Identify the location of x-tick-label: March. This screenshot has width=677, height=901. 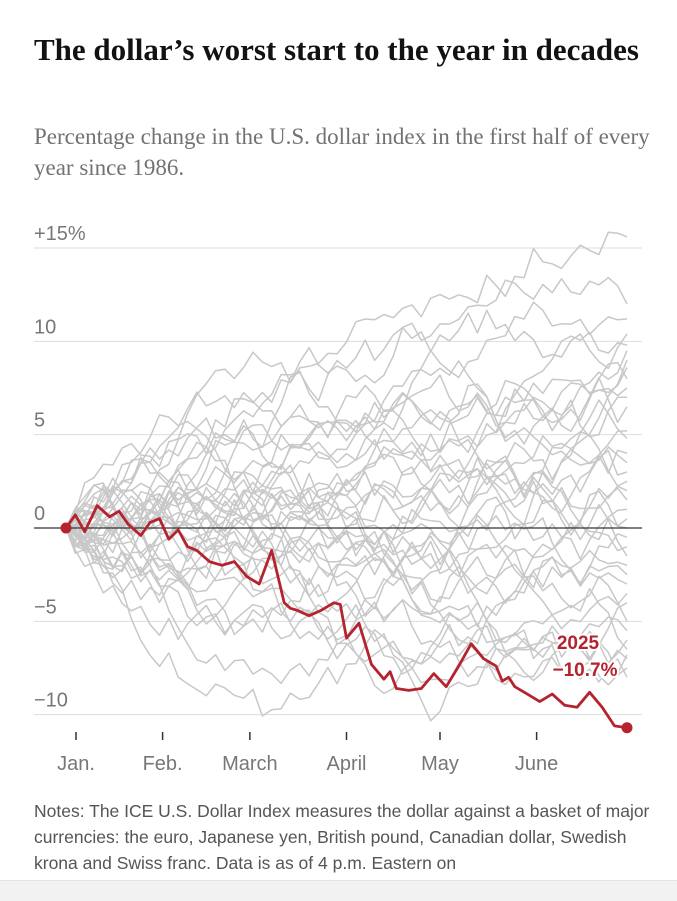
(250, 764).